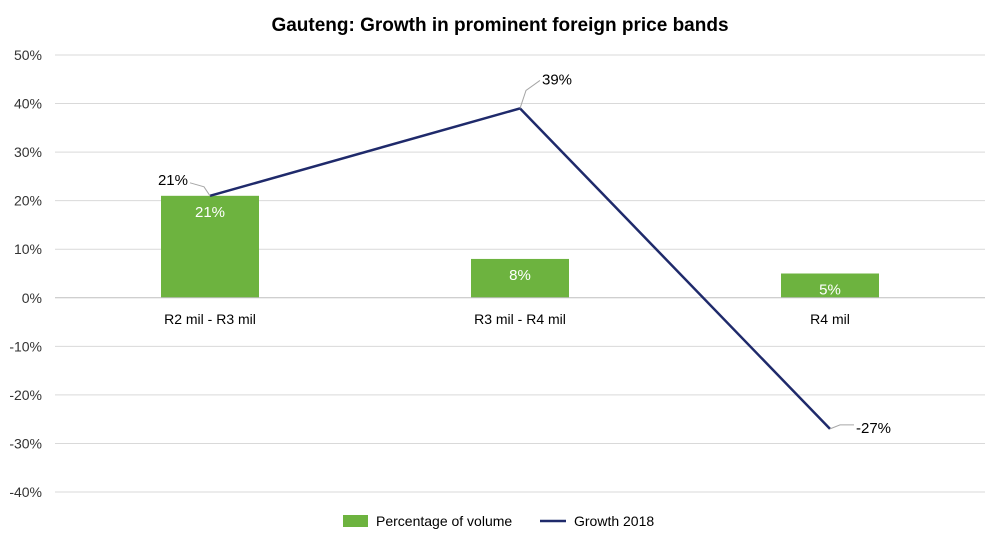 This screenshot has height=540, width=1000. Describe the element at coordinates (444, 521) in the screenshot. I see `legend-label: Percentage of volume` at that location.